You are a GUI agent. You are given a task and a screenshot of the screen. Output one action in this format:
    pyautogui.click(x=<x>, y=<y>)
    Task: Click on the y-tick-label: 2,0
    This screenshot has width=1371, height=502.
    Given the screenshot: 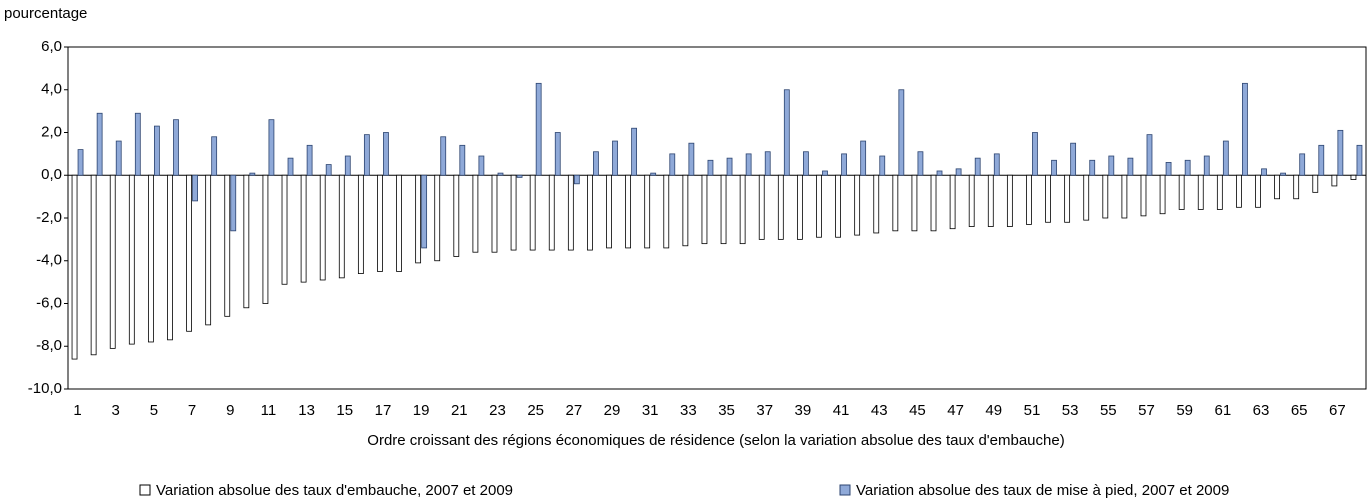 What is the action you would take?
    pyautogui.click(x=51, y=131)
    